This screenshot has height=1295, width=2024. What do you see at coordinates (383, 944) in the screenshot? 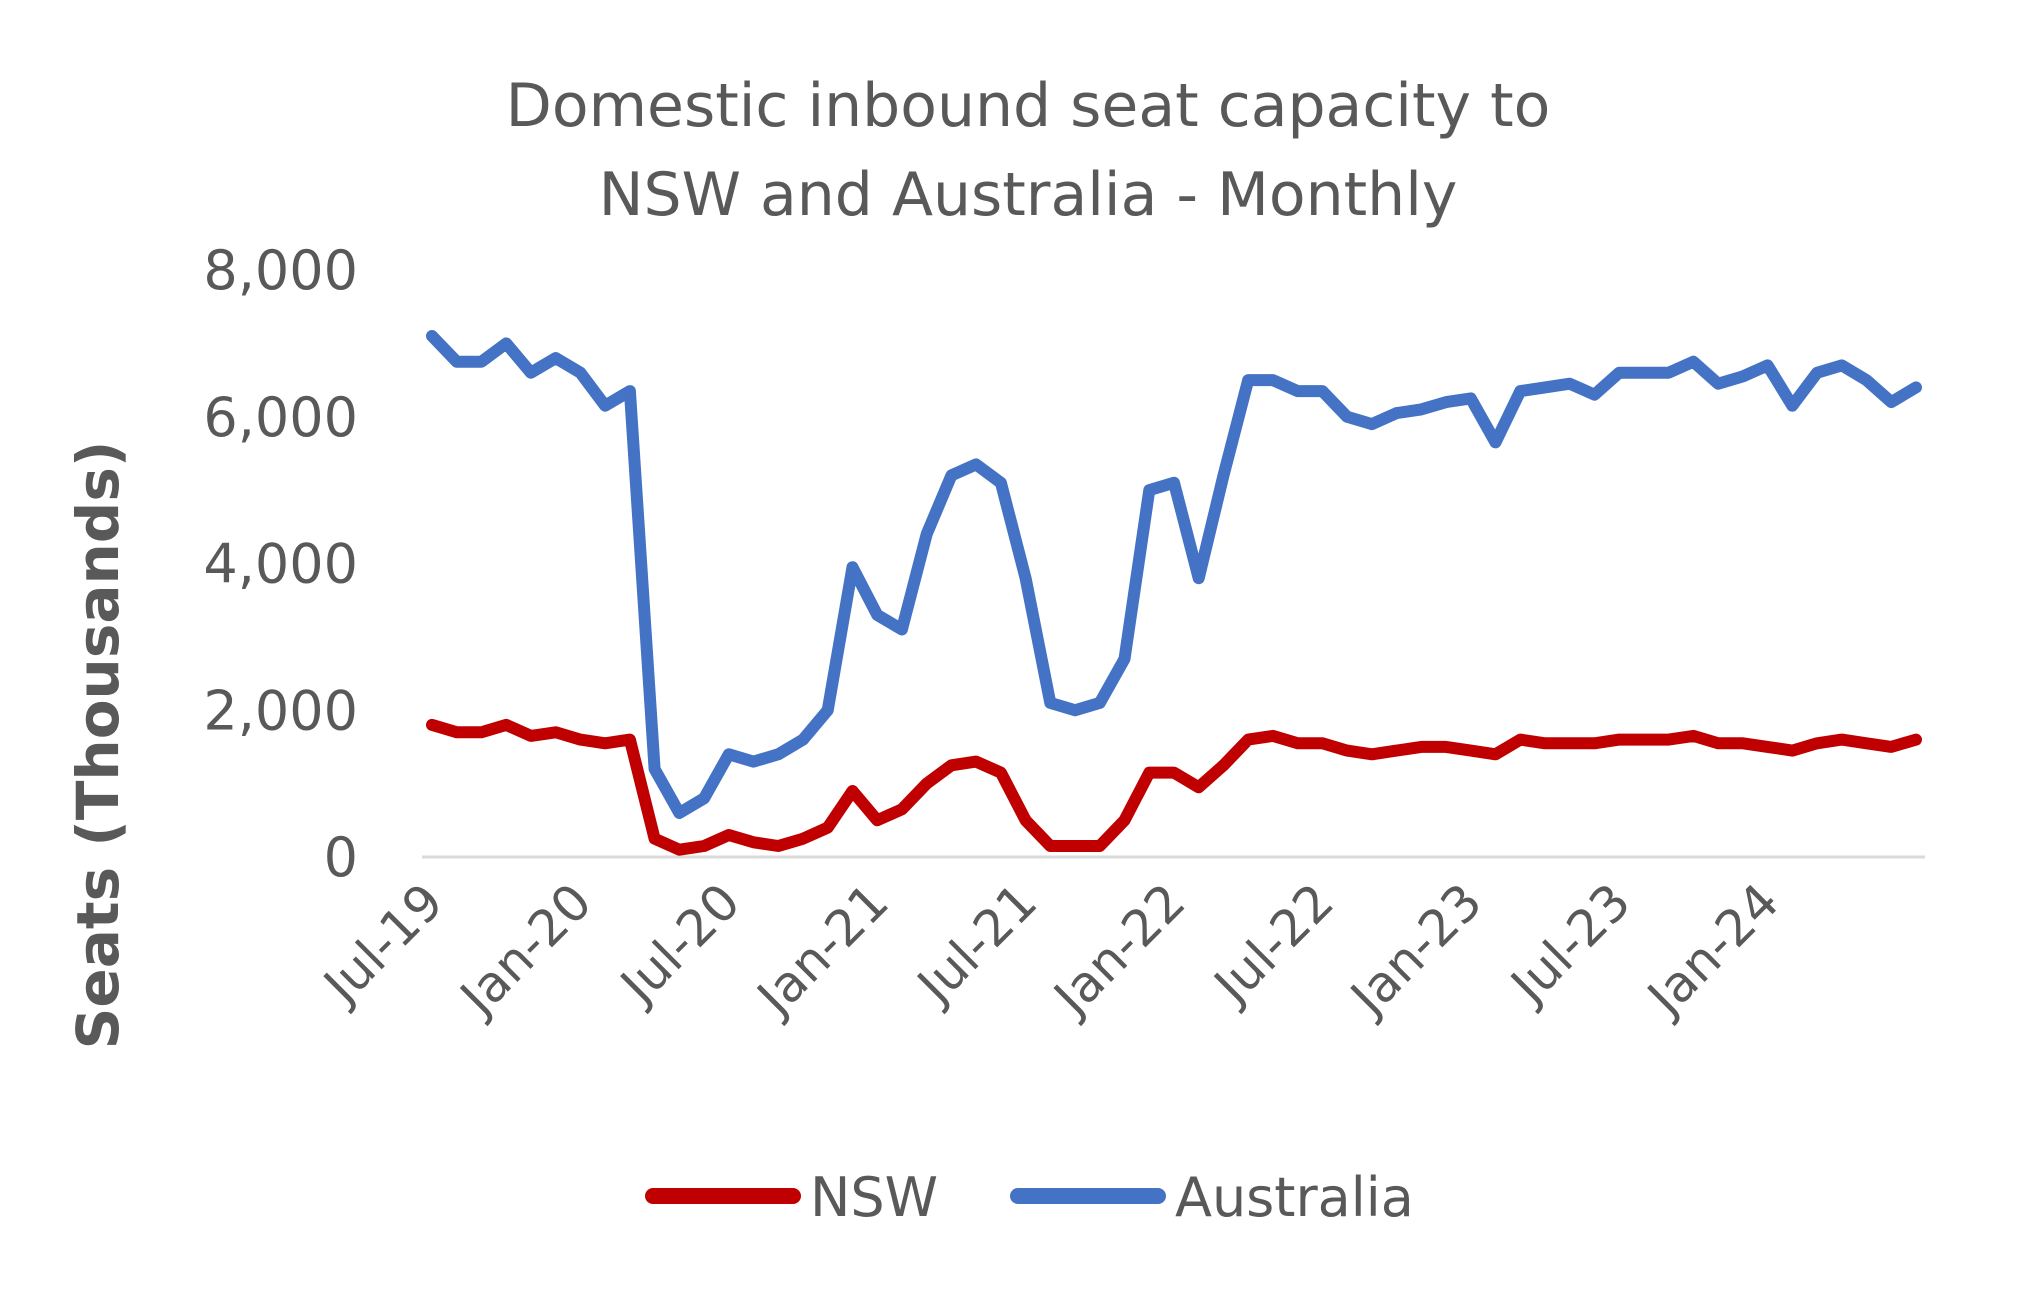
I see `x-tick-label: Jul-19` at bounding box center [383, 944].